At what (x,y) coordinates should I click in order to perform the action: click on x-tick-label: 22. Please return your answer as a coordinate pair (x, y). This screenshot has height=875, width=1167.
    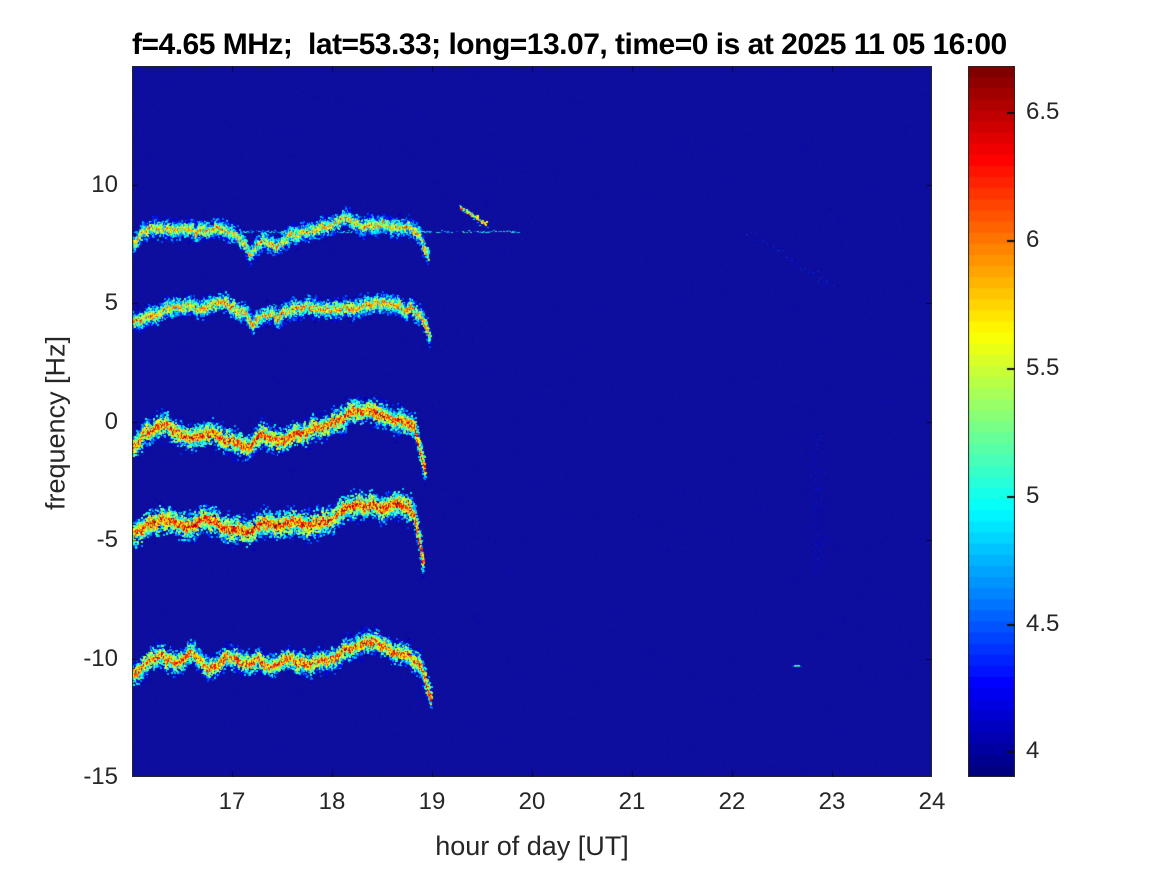
    Looking at the image, I should click on (732, 801).